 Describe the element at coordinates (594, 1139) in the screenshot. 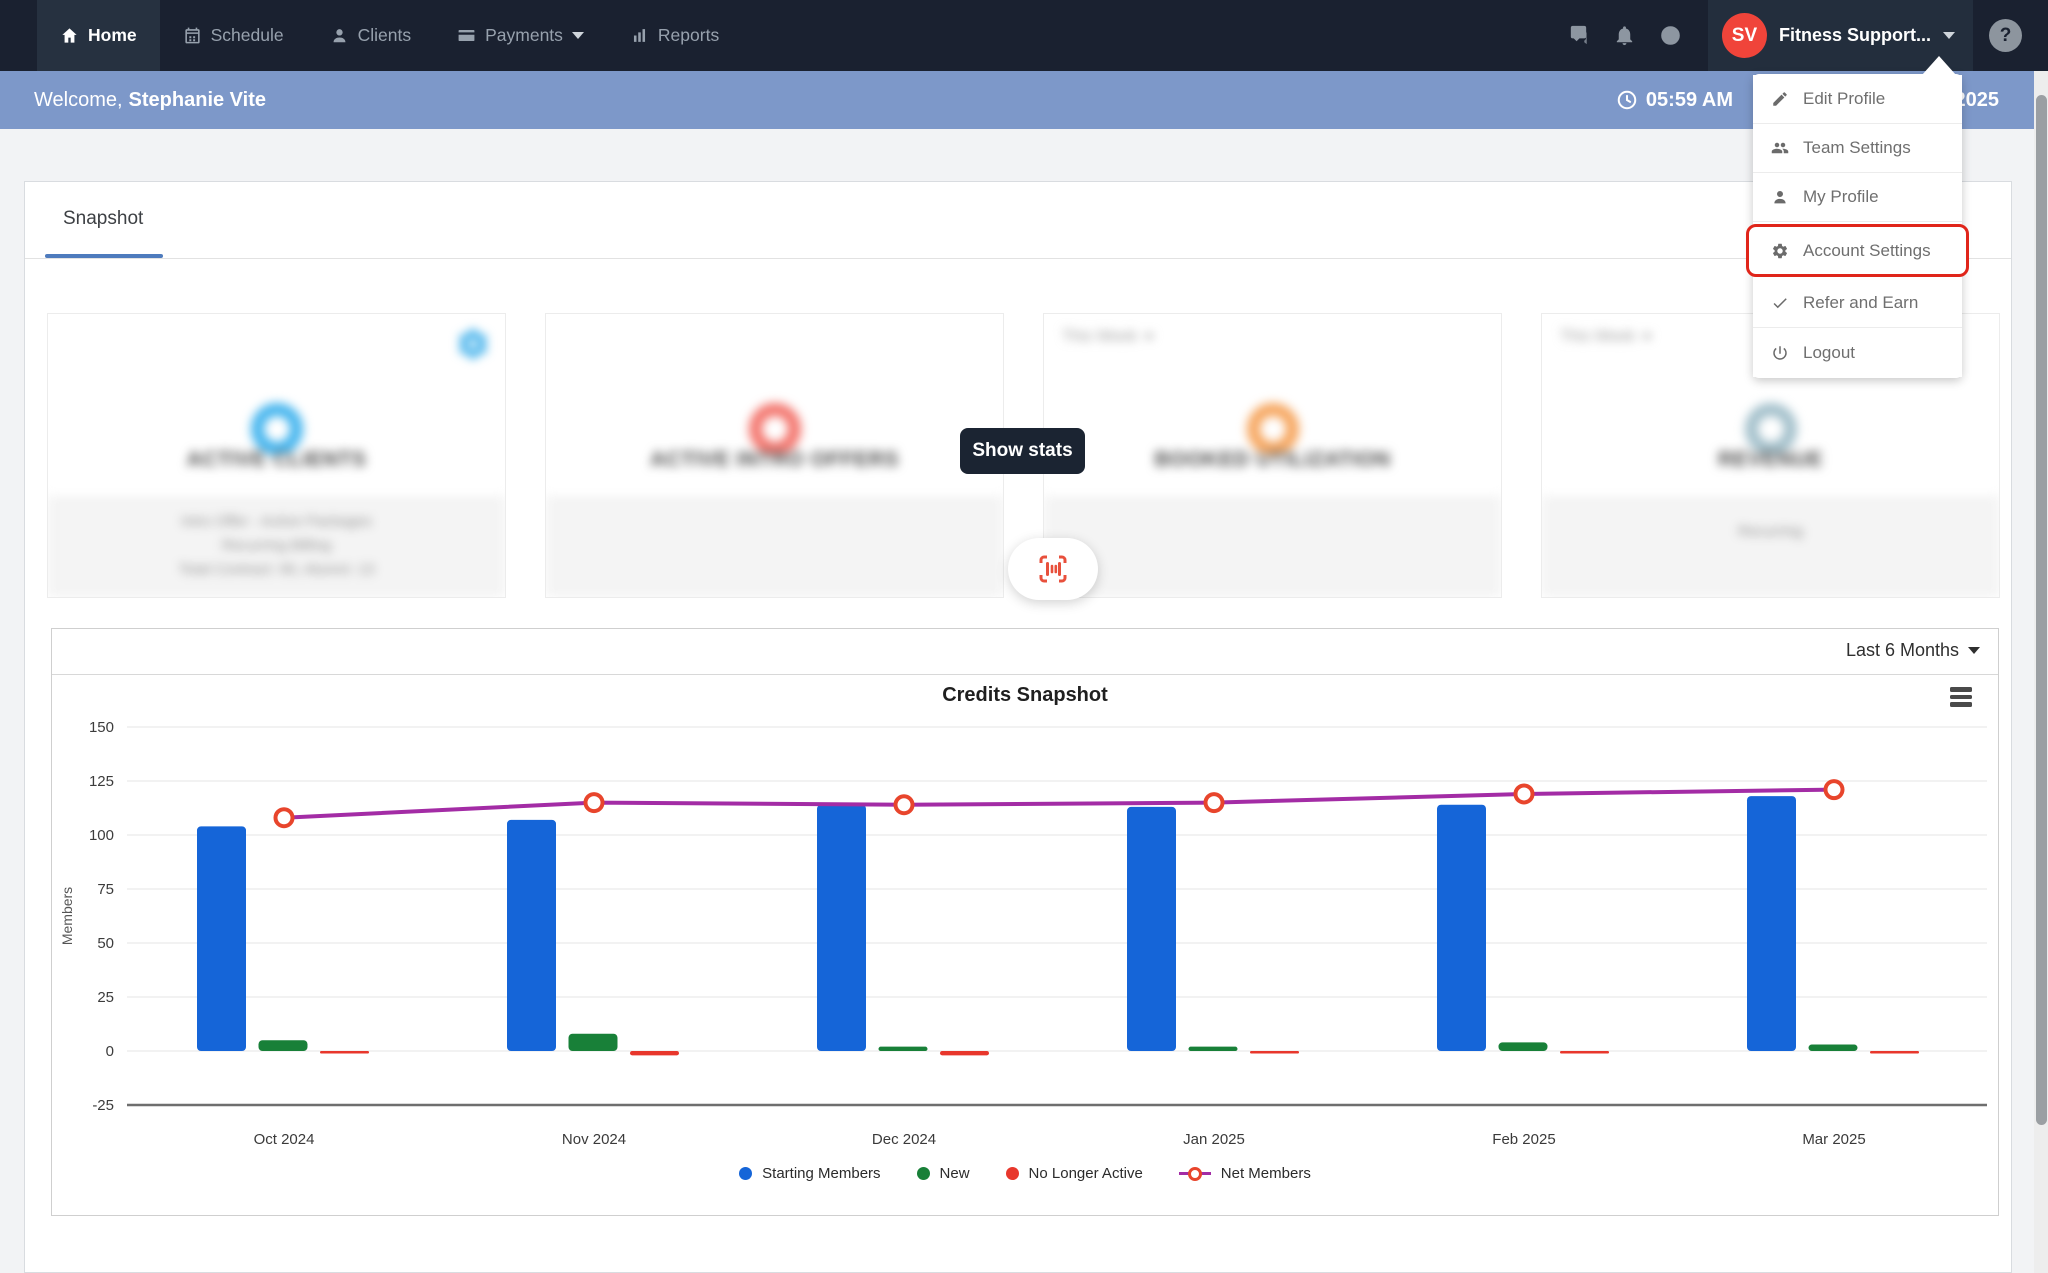

I see `svg-text: Nov 2024` at that location.